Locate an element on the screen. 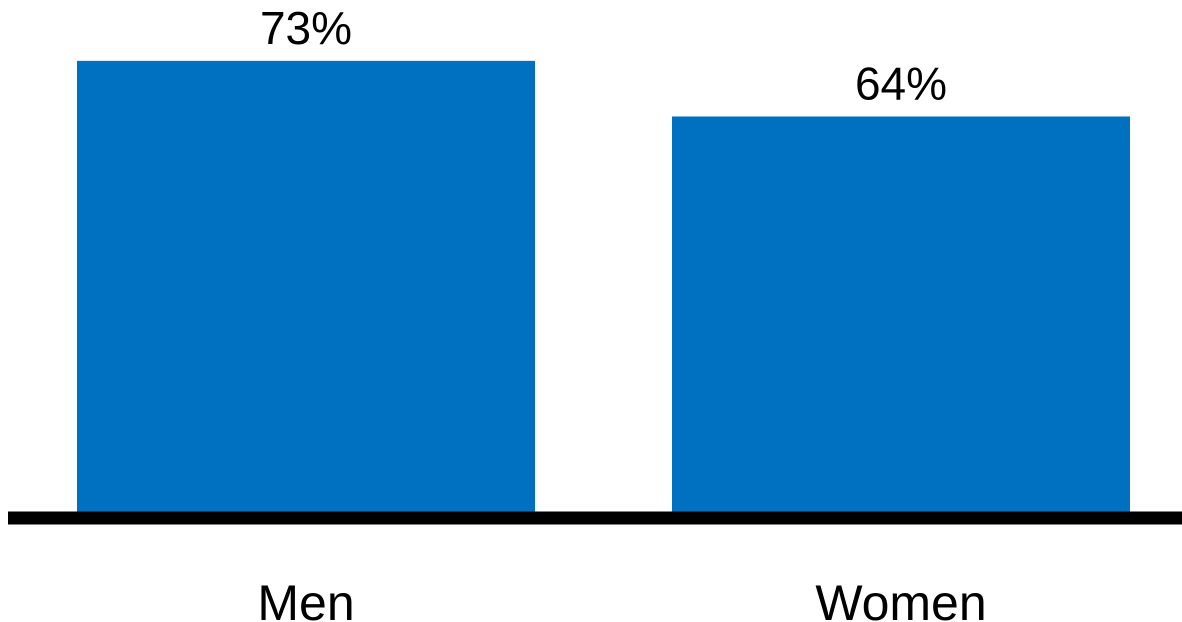  data-label-women: 64% is located at coordinates (901, 83).